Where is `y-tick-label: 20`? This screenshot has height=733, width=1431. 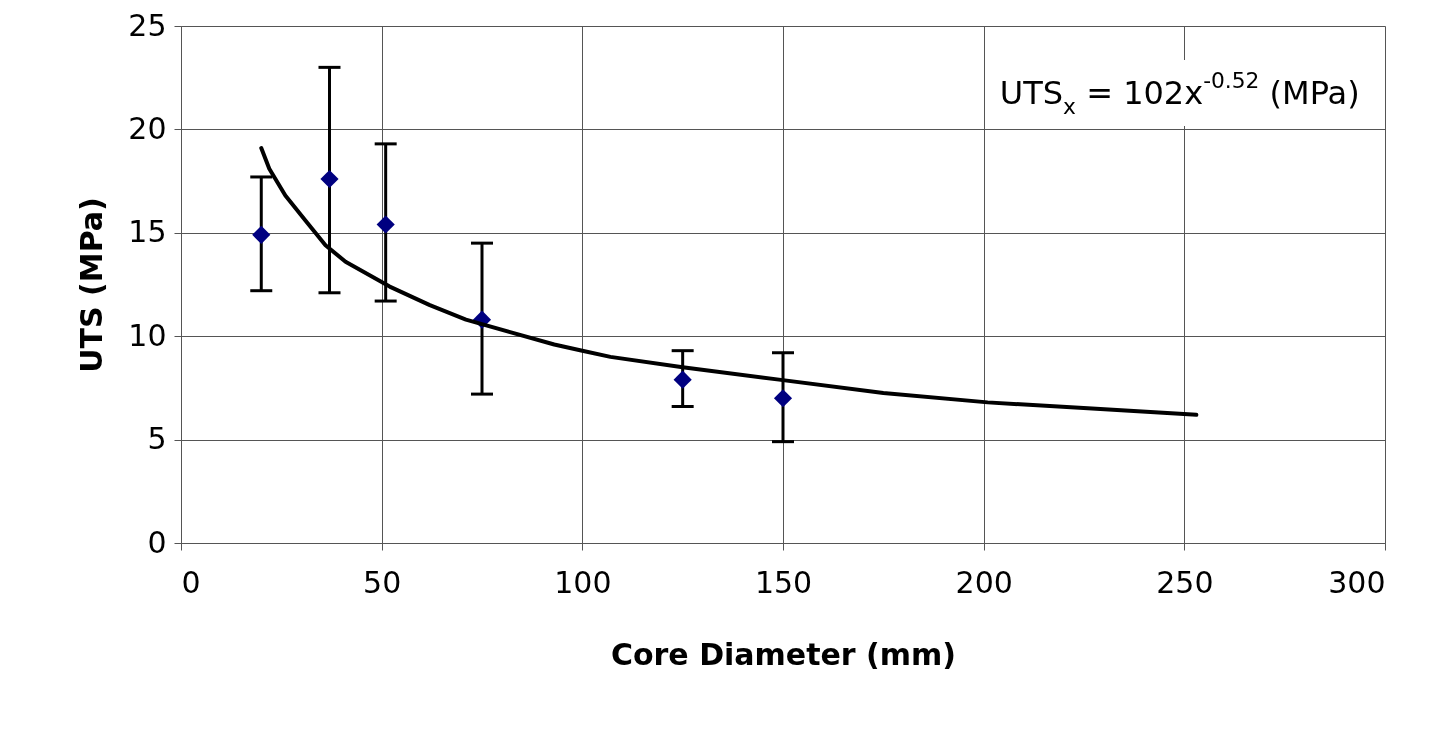
y-tick-label: 20 is located at coordinates (147, 128).